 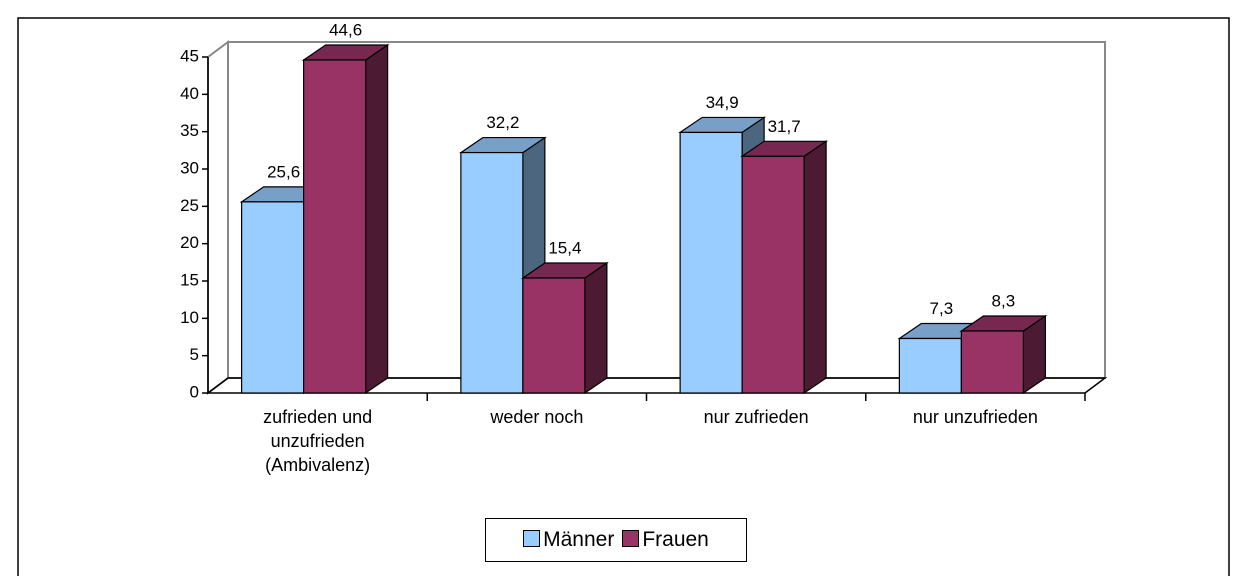 I want to click on y-tick-label: 10, so click(x=189, y=317).